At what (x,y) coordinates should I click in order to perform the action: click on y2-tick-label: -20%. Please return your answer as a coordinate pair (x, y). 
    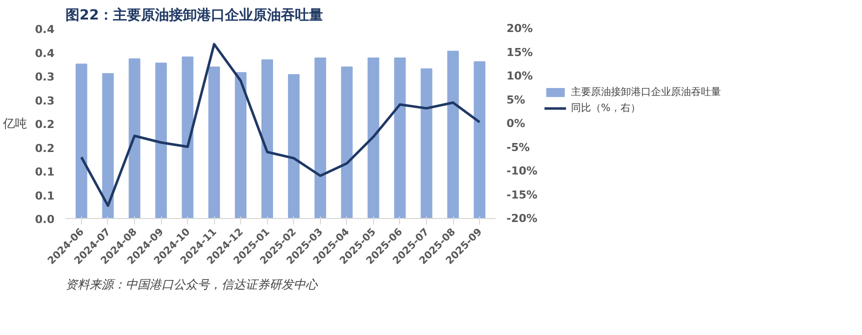
    Looking at the image, I should click on (522, 218).